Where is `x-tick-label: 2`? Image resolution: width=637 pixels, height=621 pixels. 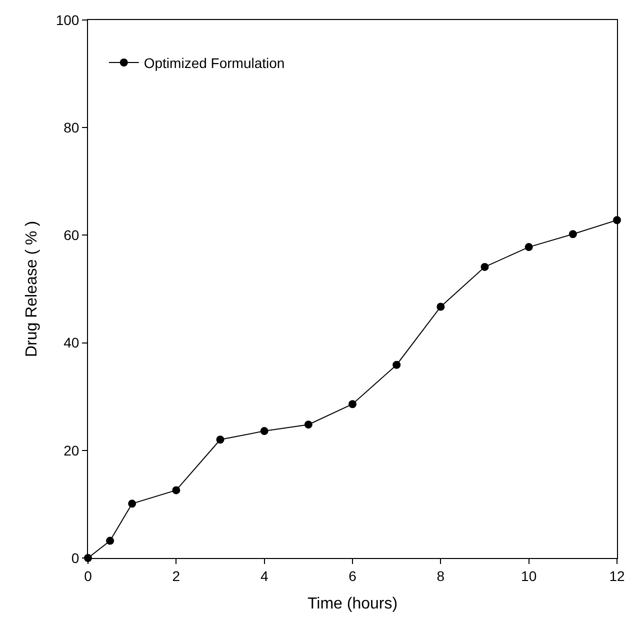
x-tick-label: 2 is located at coordinates (176, 576).